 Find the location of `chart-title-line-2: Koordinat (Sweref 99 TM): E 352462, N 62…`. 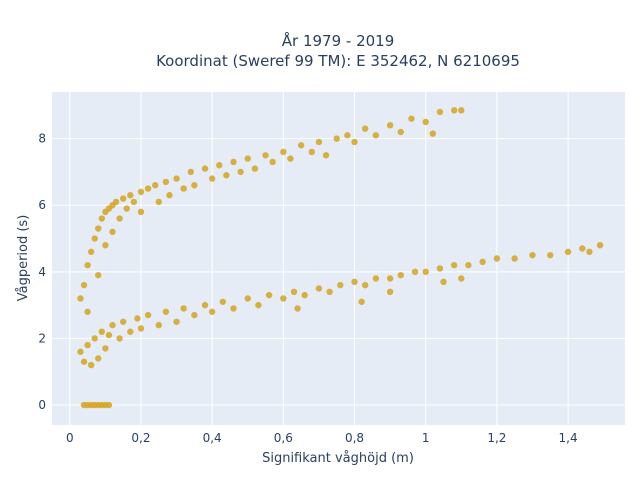

chart-title-line-2: Koordinat (Sweref 99 TM): E 352462, N 62… is located at coordinates (338, 61).